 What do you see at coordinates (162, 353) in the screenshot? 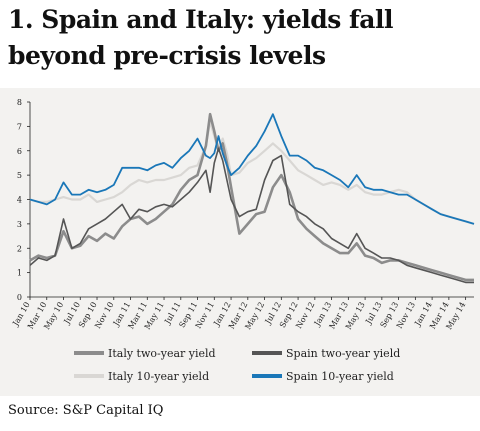
I see `legend-label: Italy two-year yield` at bounding box center [162, 353].